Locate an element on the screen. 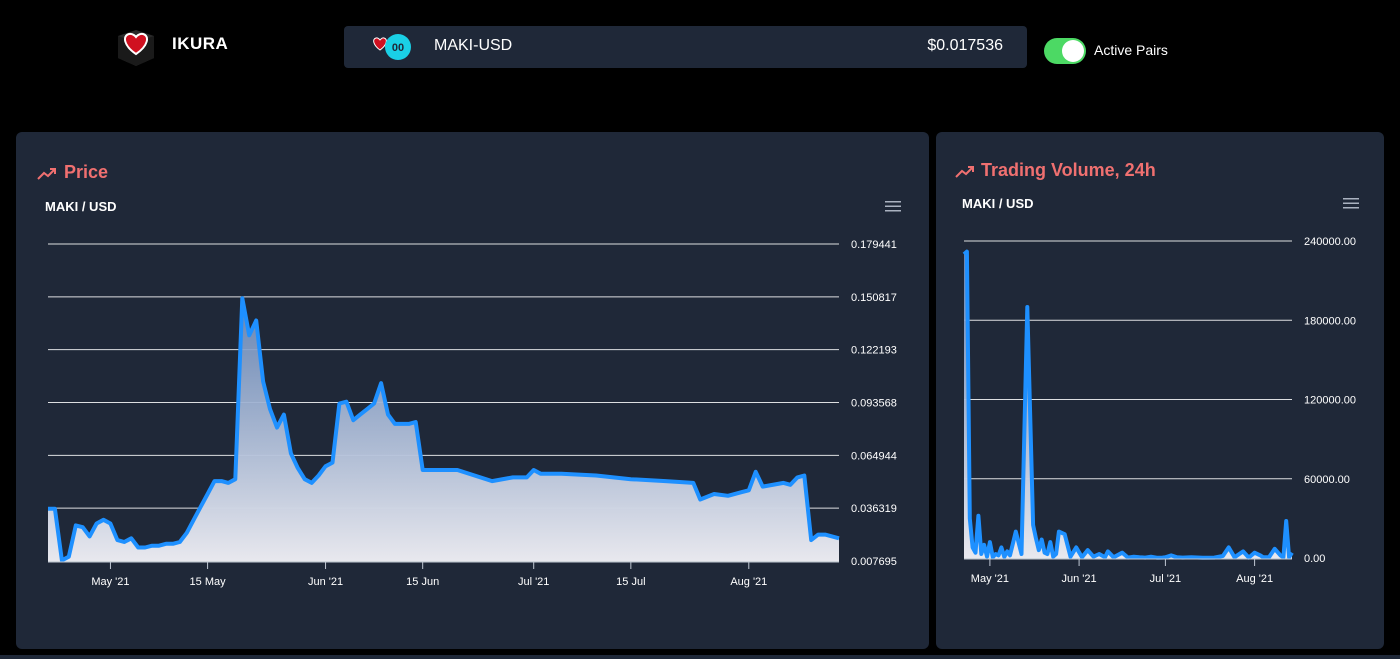  y-tick-label: 240000.00 is located at coordinates (1330, 242).